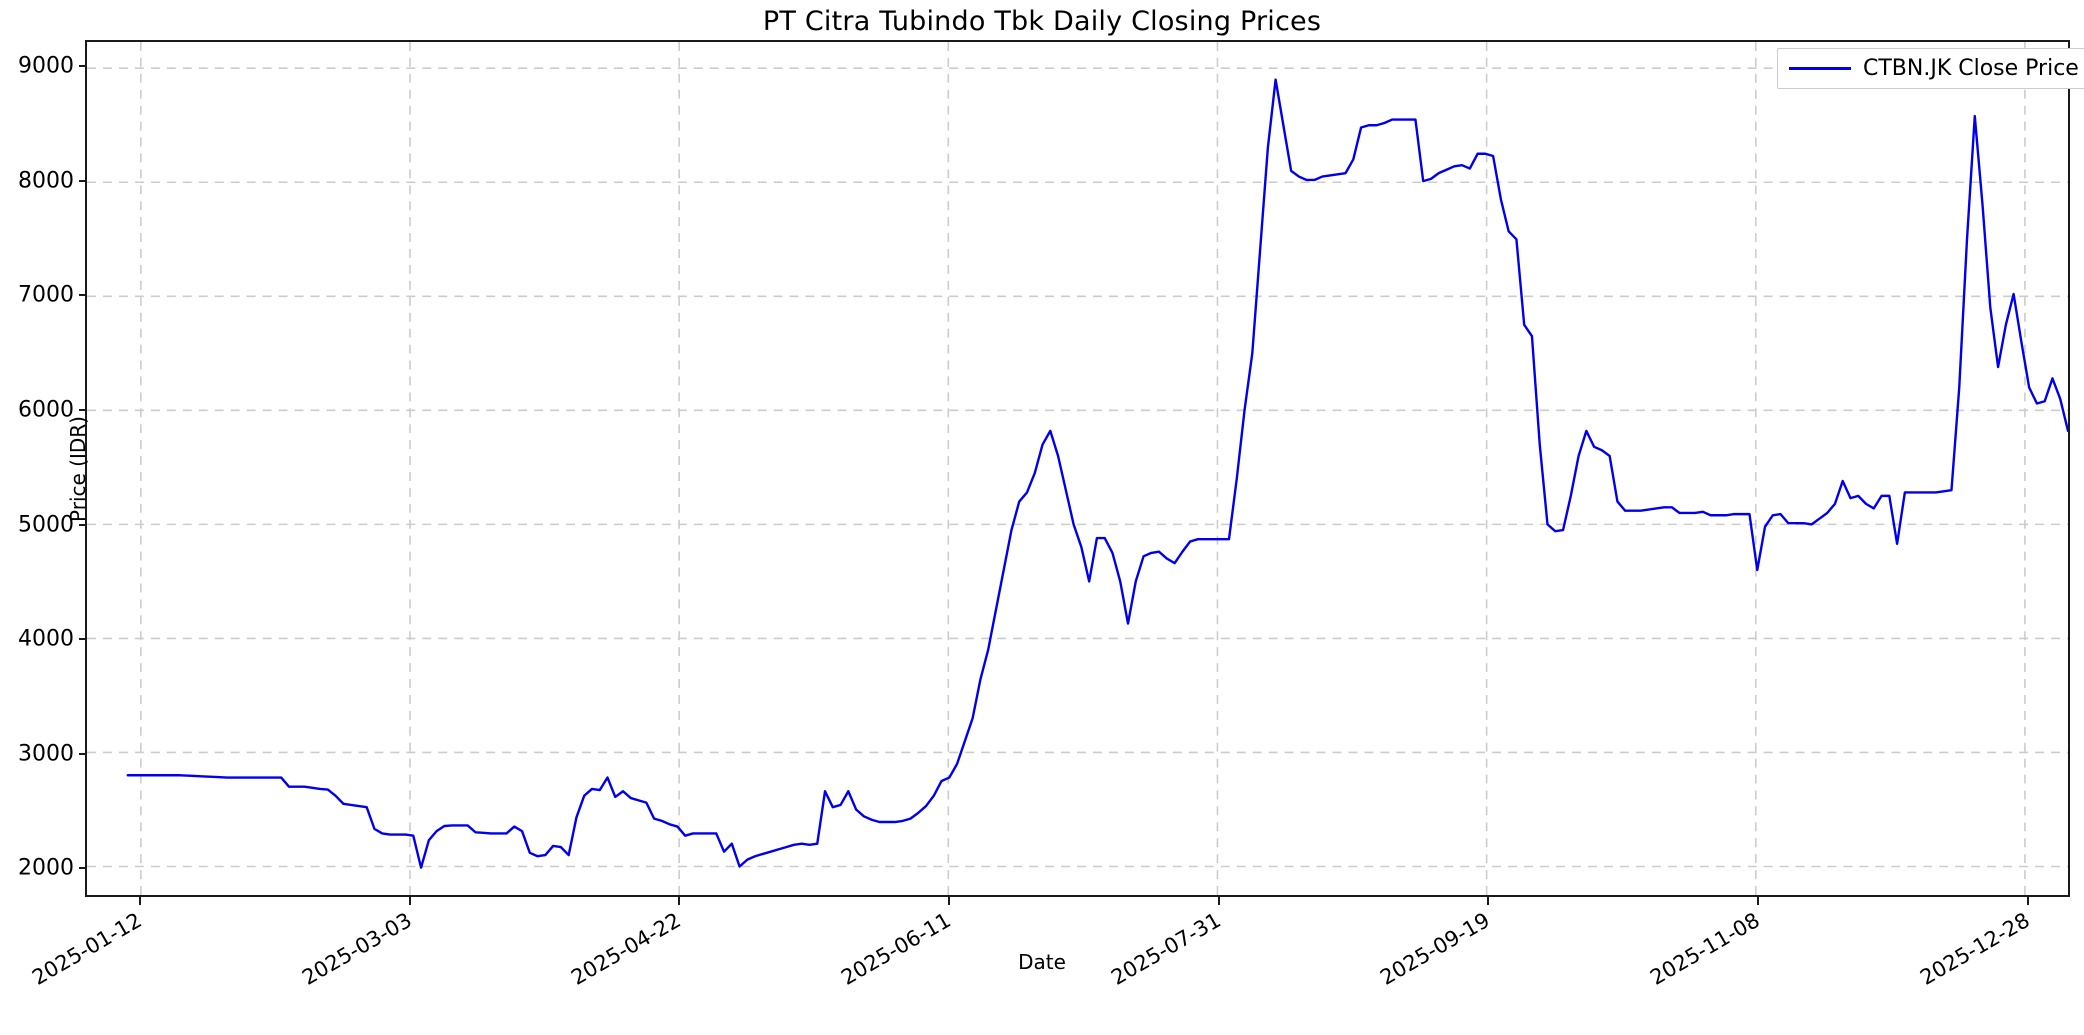 Image resolution: width=2084 pixels, height=1035 pixels. Describe the element at coordinates (46, 410) in the screenshot. I see `y-tick-label: 6000` at that location.